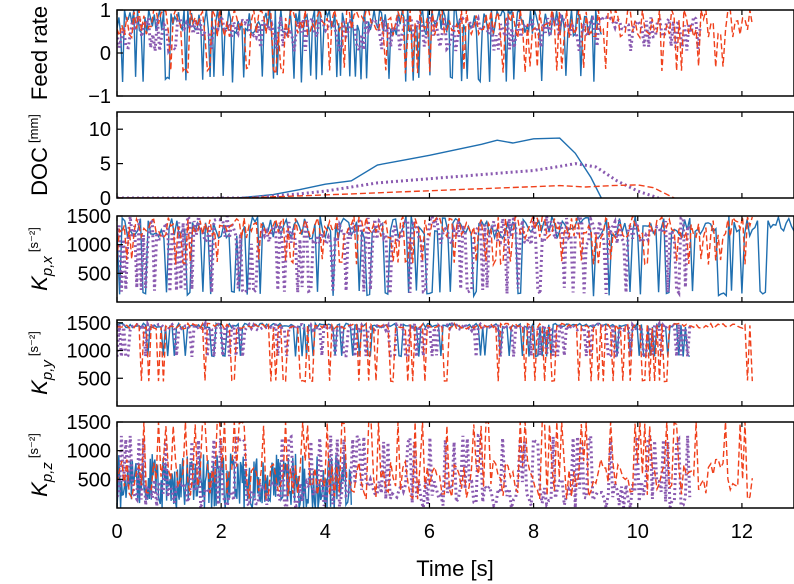 The image size is (794, 584). I want to click on y-axis-label-feed: Feed rate, so click(39, 53).